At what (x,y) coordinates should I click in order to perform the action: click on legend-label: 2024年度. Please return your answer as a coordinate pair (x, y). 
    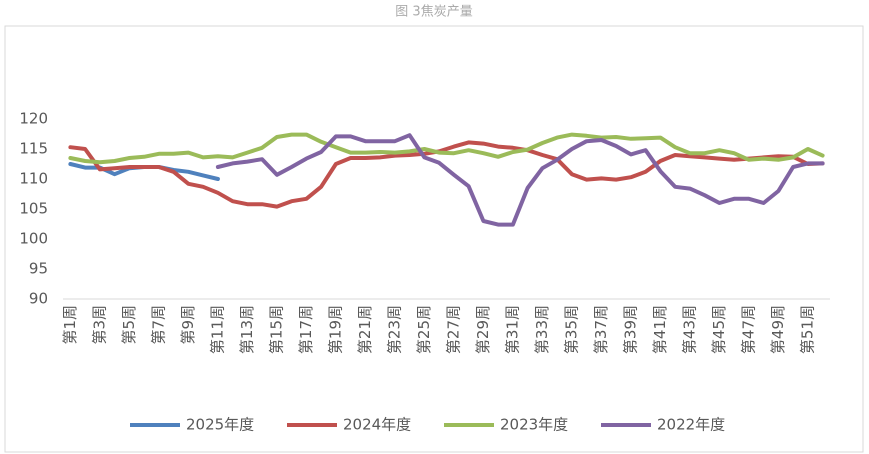
    Looking at the image, I should click on (377, 425).